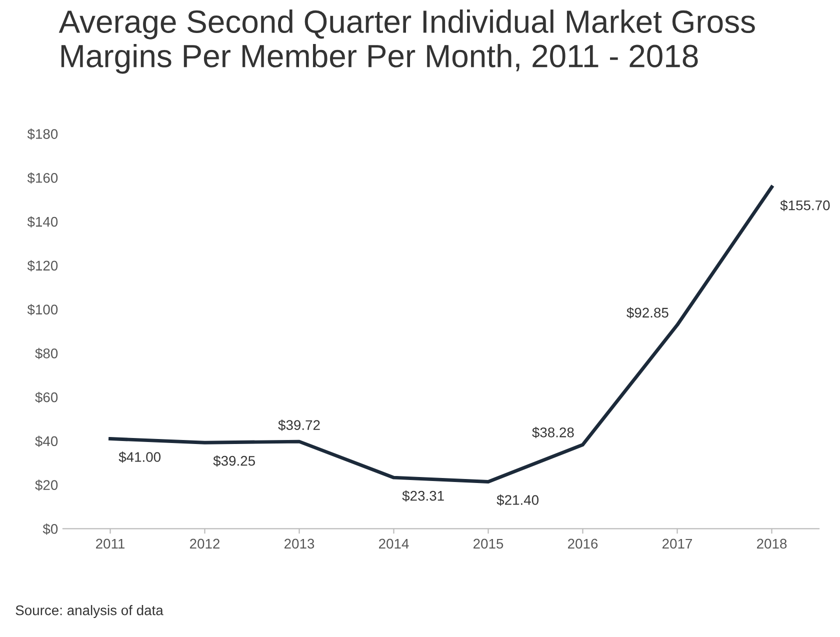 This screenshot has width=840, height=637. Describe the element at coordinates (42, 310) in the screenshot. I see `y-tick-label: $100` at that location.